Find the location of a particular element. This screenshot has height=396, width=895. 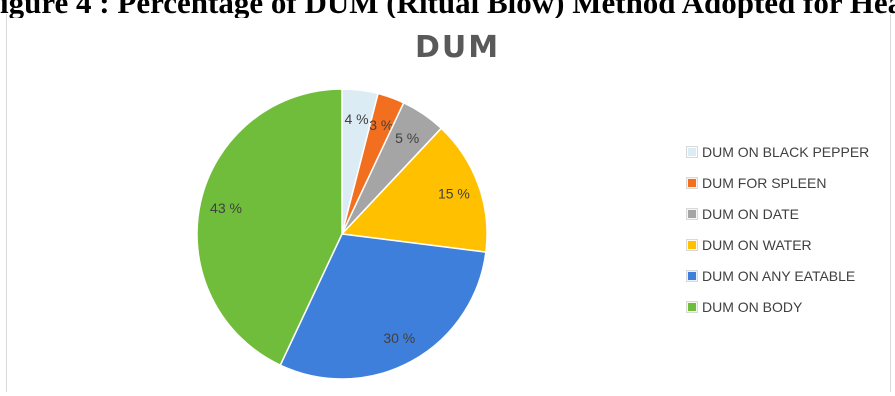

slice-label-dum-on-any-eatable: 30 % is located at coordinates (399, 338).